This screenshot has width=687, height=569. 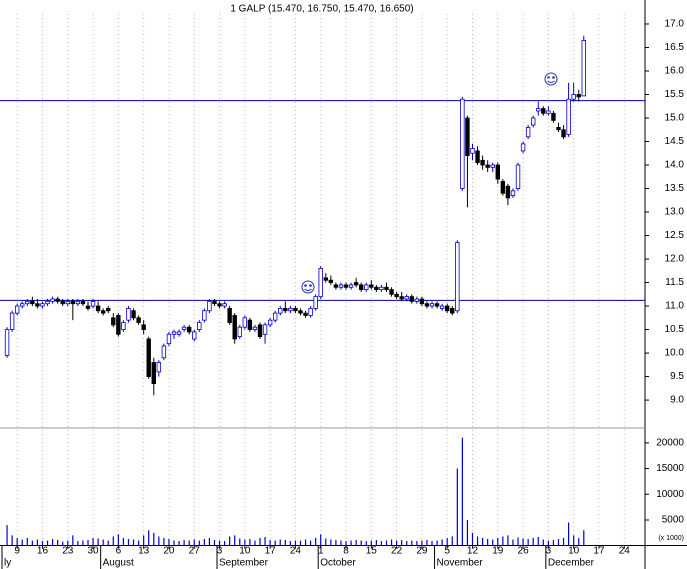 What do you see at coordinates (673, 520) in the screenshot?
I see `volume-tick-label: 5000` at bounding box center [673, 520].